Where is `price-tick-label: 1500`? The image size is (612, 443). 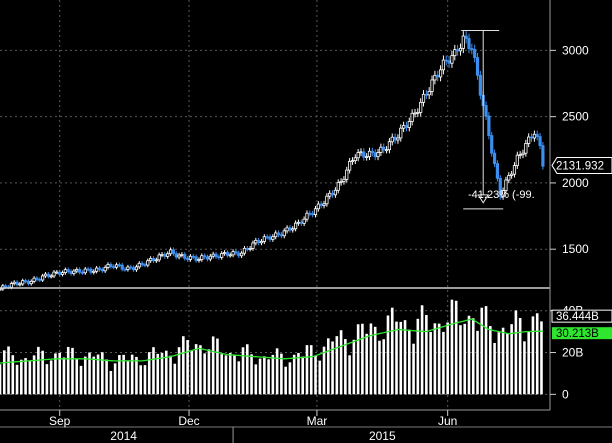
price-tick-label: 1500 is located at coordinates (575, 249).